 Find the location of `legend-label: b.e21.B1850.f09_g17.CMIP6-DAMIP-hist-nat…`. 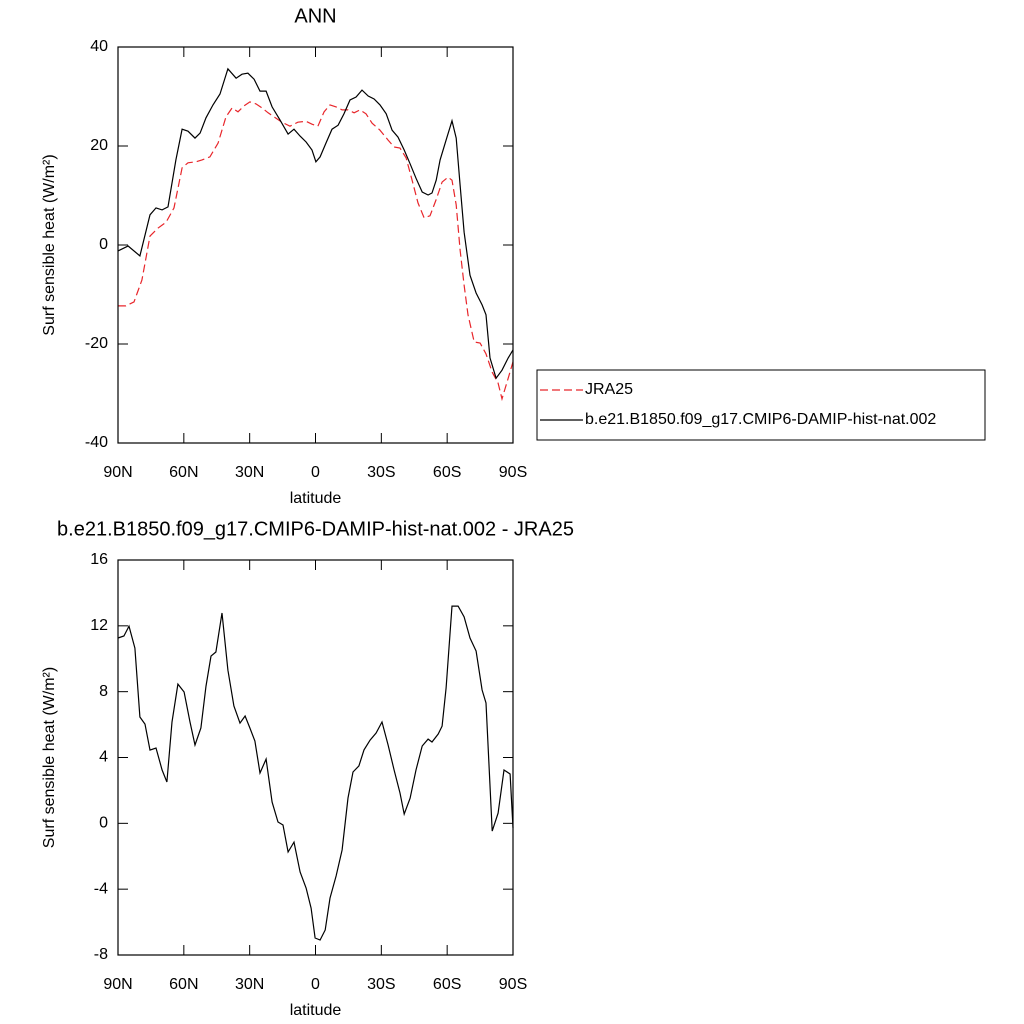

legend-label: b.e21.B1850.f09_g17.CMIP6-DAMIP-hist-nat… is located at coordinates (760, 419).